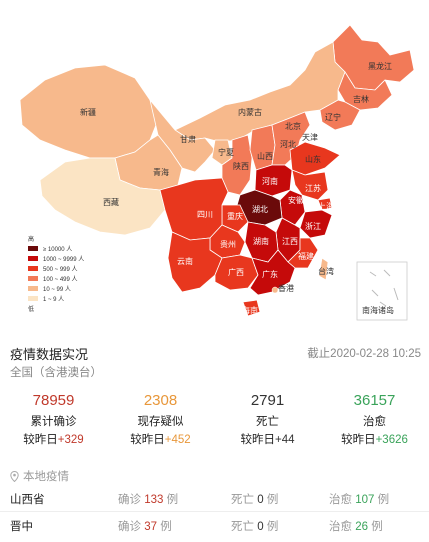 Image resolution: width=429 pixels, height=542 pixels. What do you see at coordinates (361, 99) in the screenshot?
I see `label-jilin: 吉林` at bounding box center [361, 99].